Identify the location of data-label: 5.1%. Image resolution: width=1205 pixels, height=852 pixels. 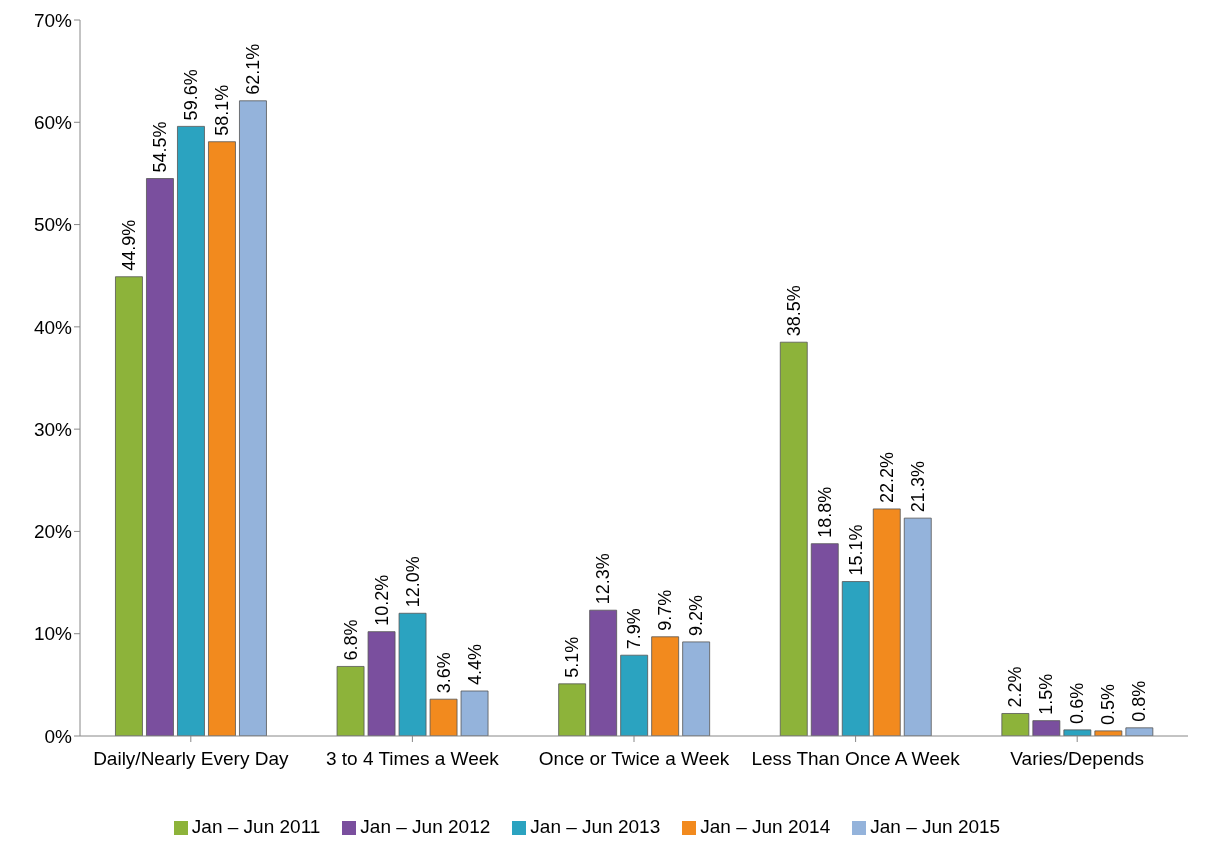
(572, 657).